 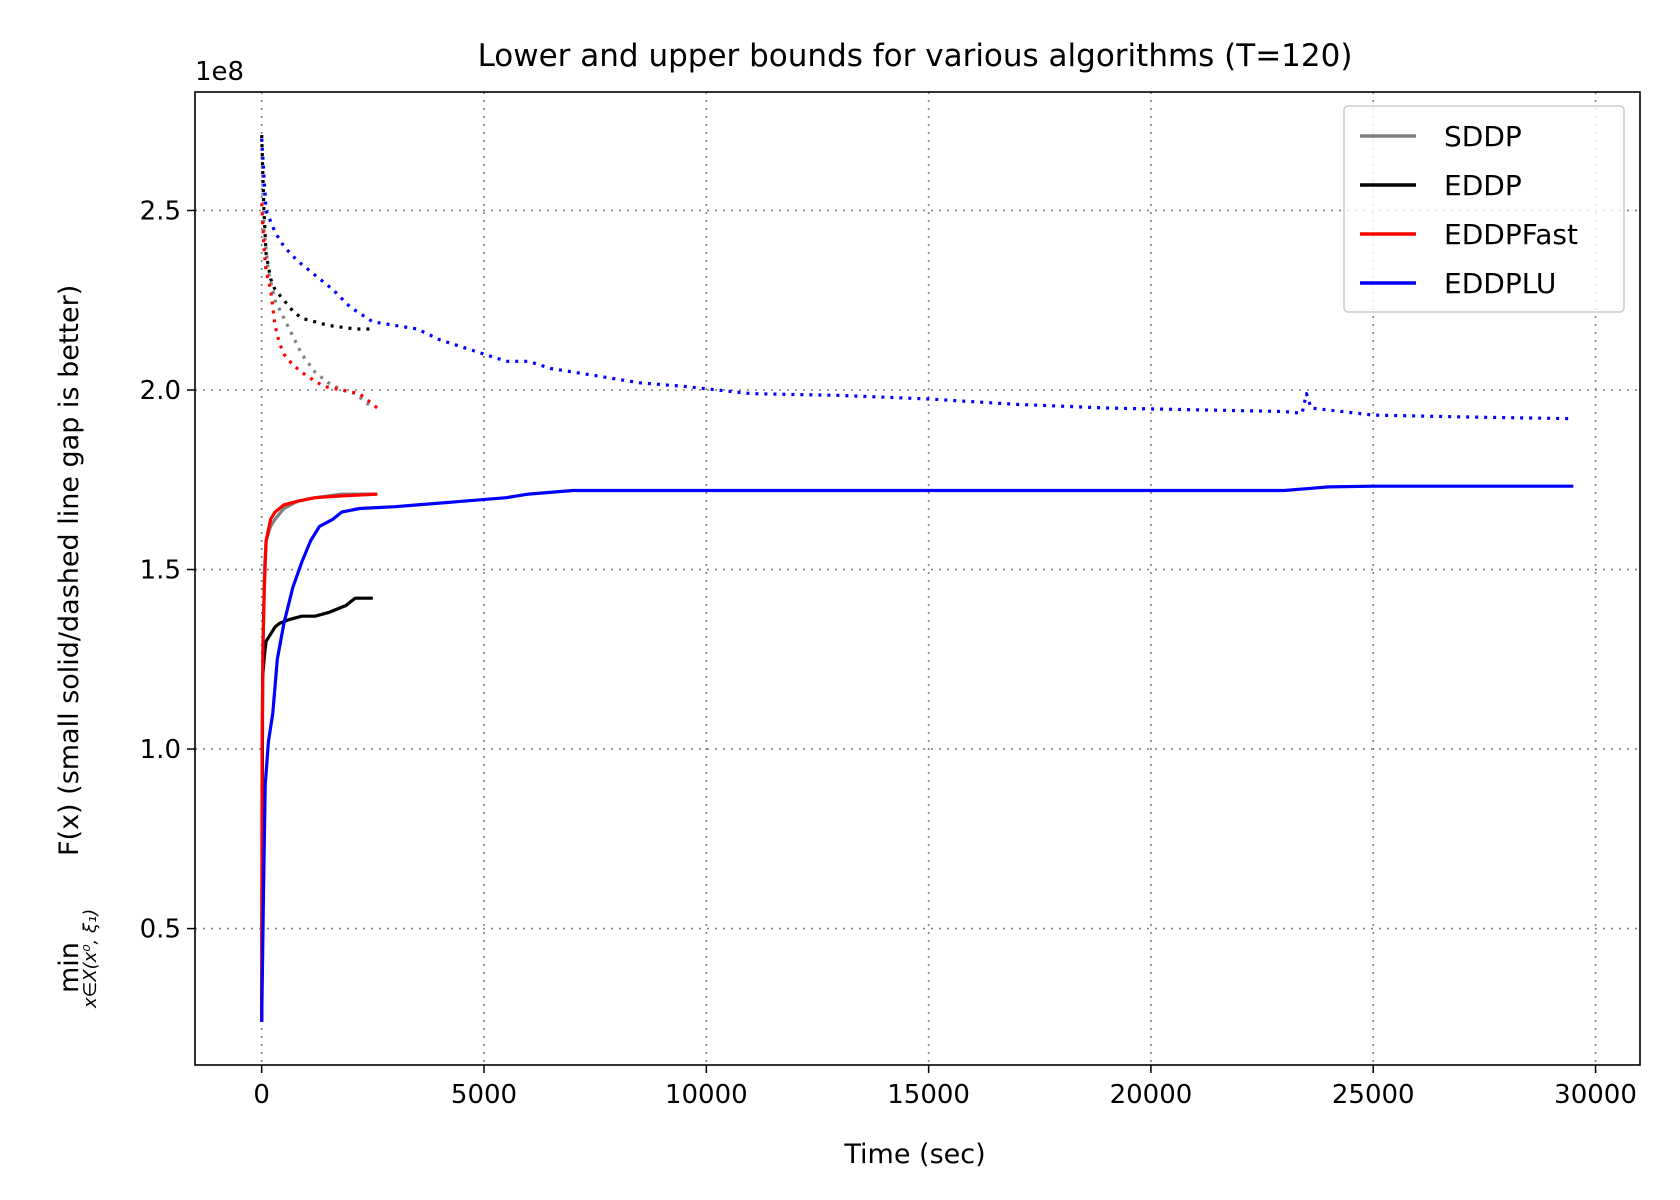 What do you see at coordinates (160, 930) in the screenshot?
I see `y-tick-label: 0.5` at bounding box center [160, 930].